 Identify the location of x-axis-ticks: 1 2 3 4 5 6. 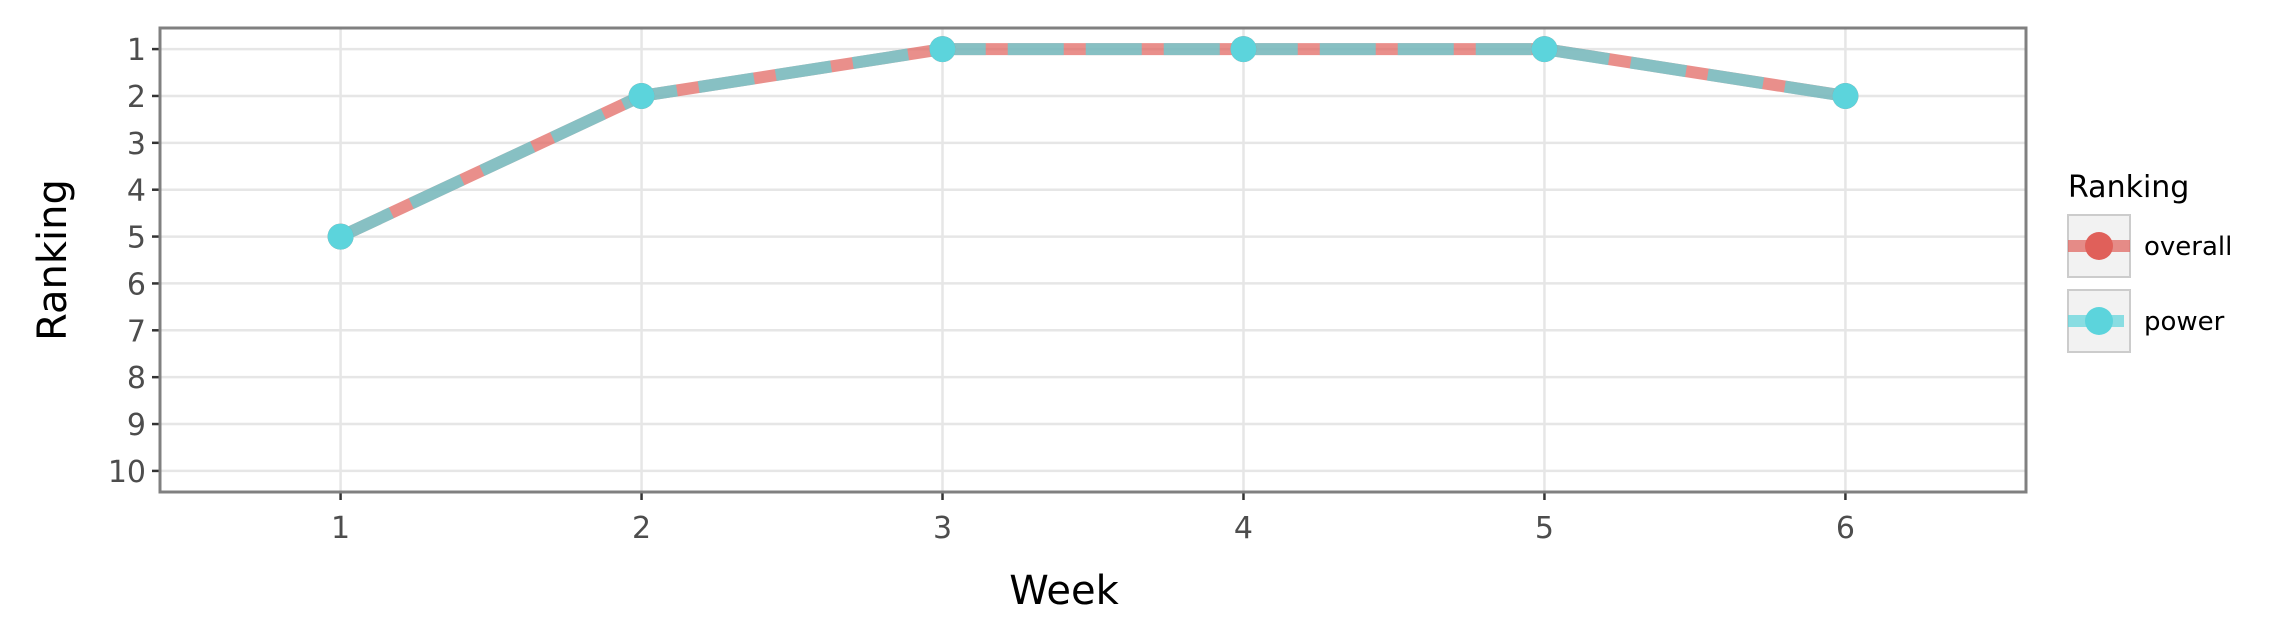
(1093, 519).